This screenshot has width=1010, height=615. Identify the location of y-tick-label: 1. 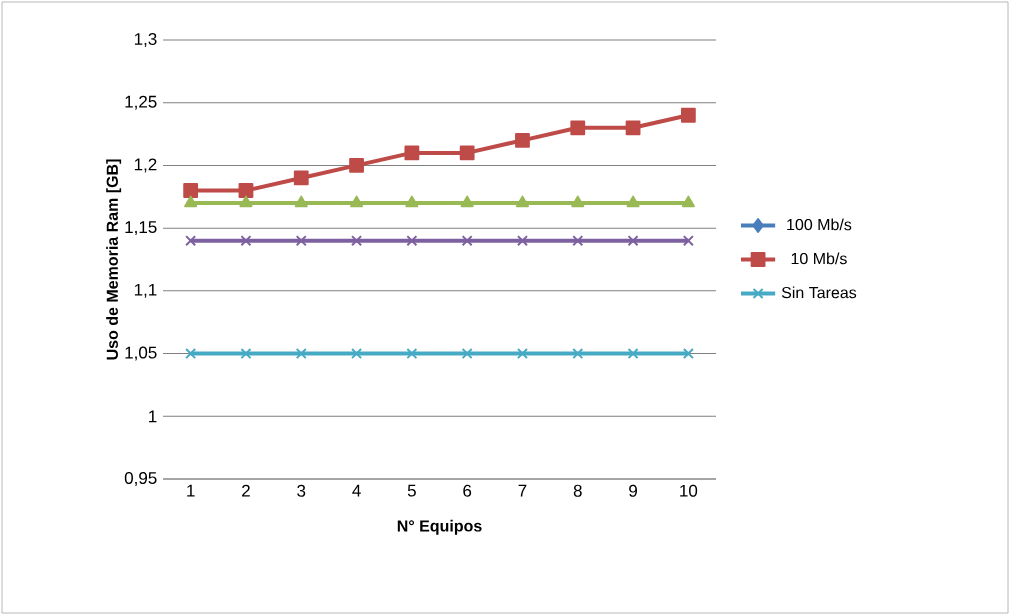
(153, 416).